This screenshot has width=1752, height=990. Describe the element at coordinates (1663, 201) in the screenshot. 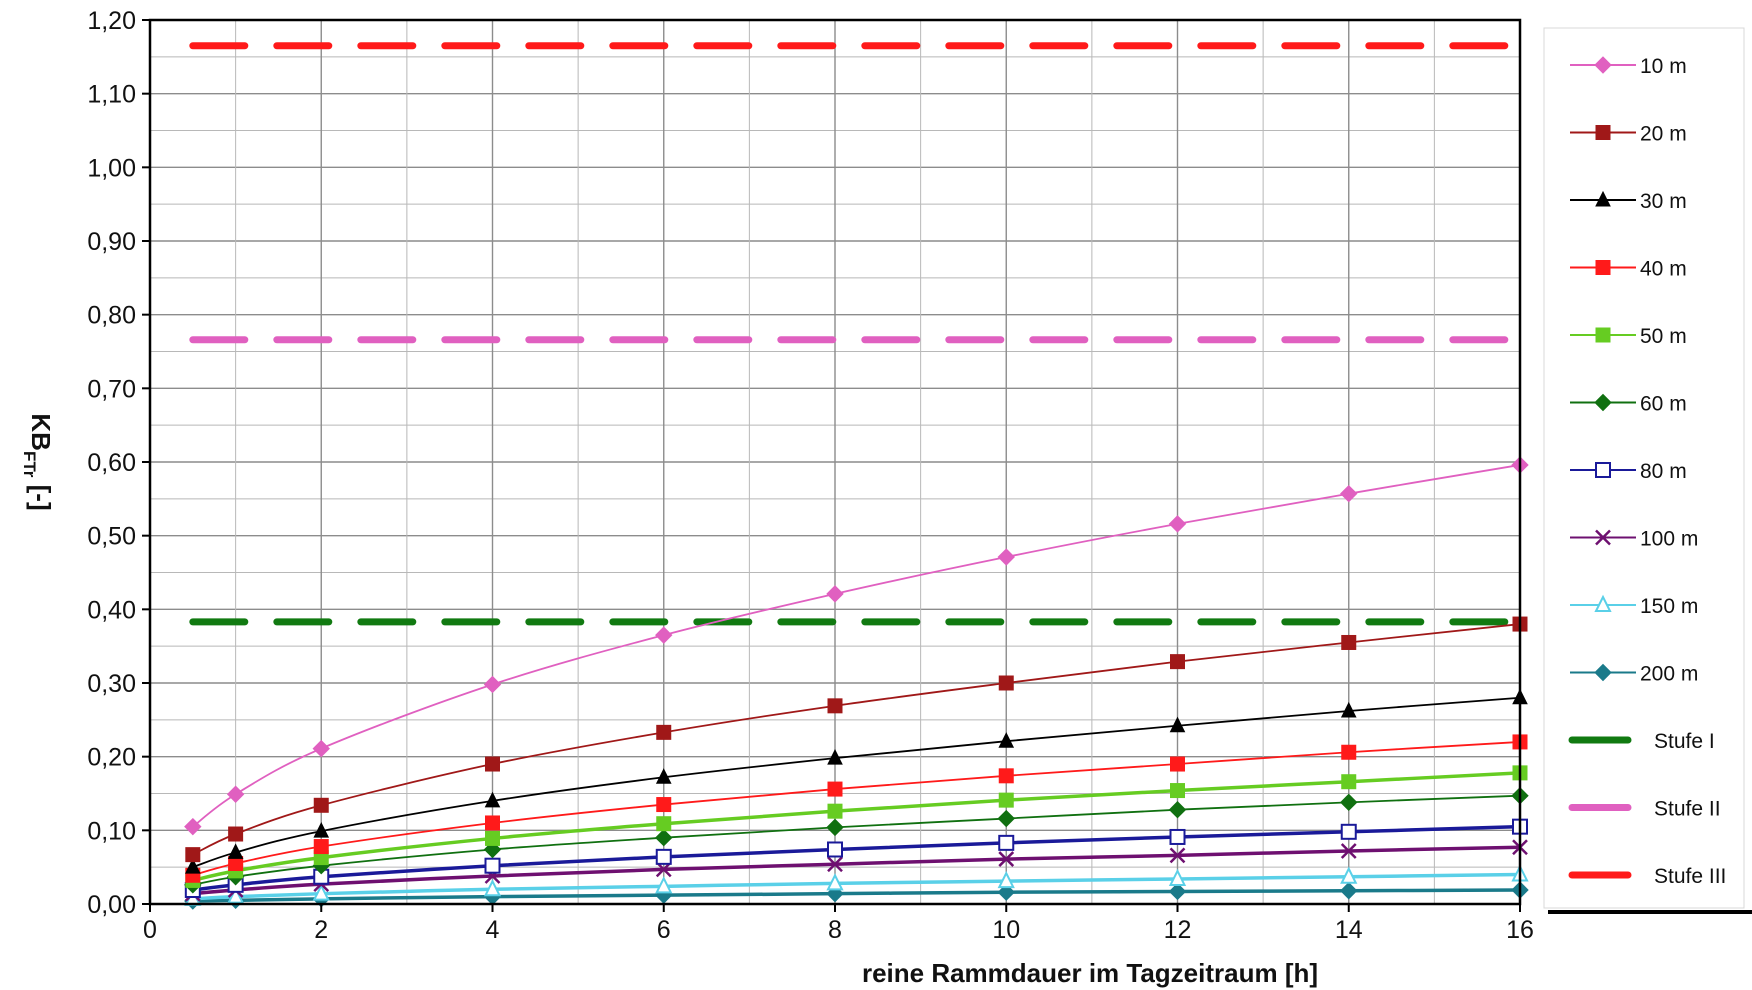

I see `legend-label: 30 m` at that location.